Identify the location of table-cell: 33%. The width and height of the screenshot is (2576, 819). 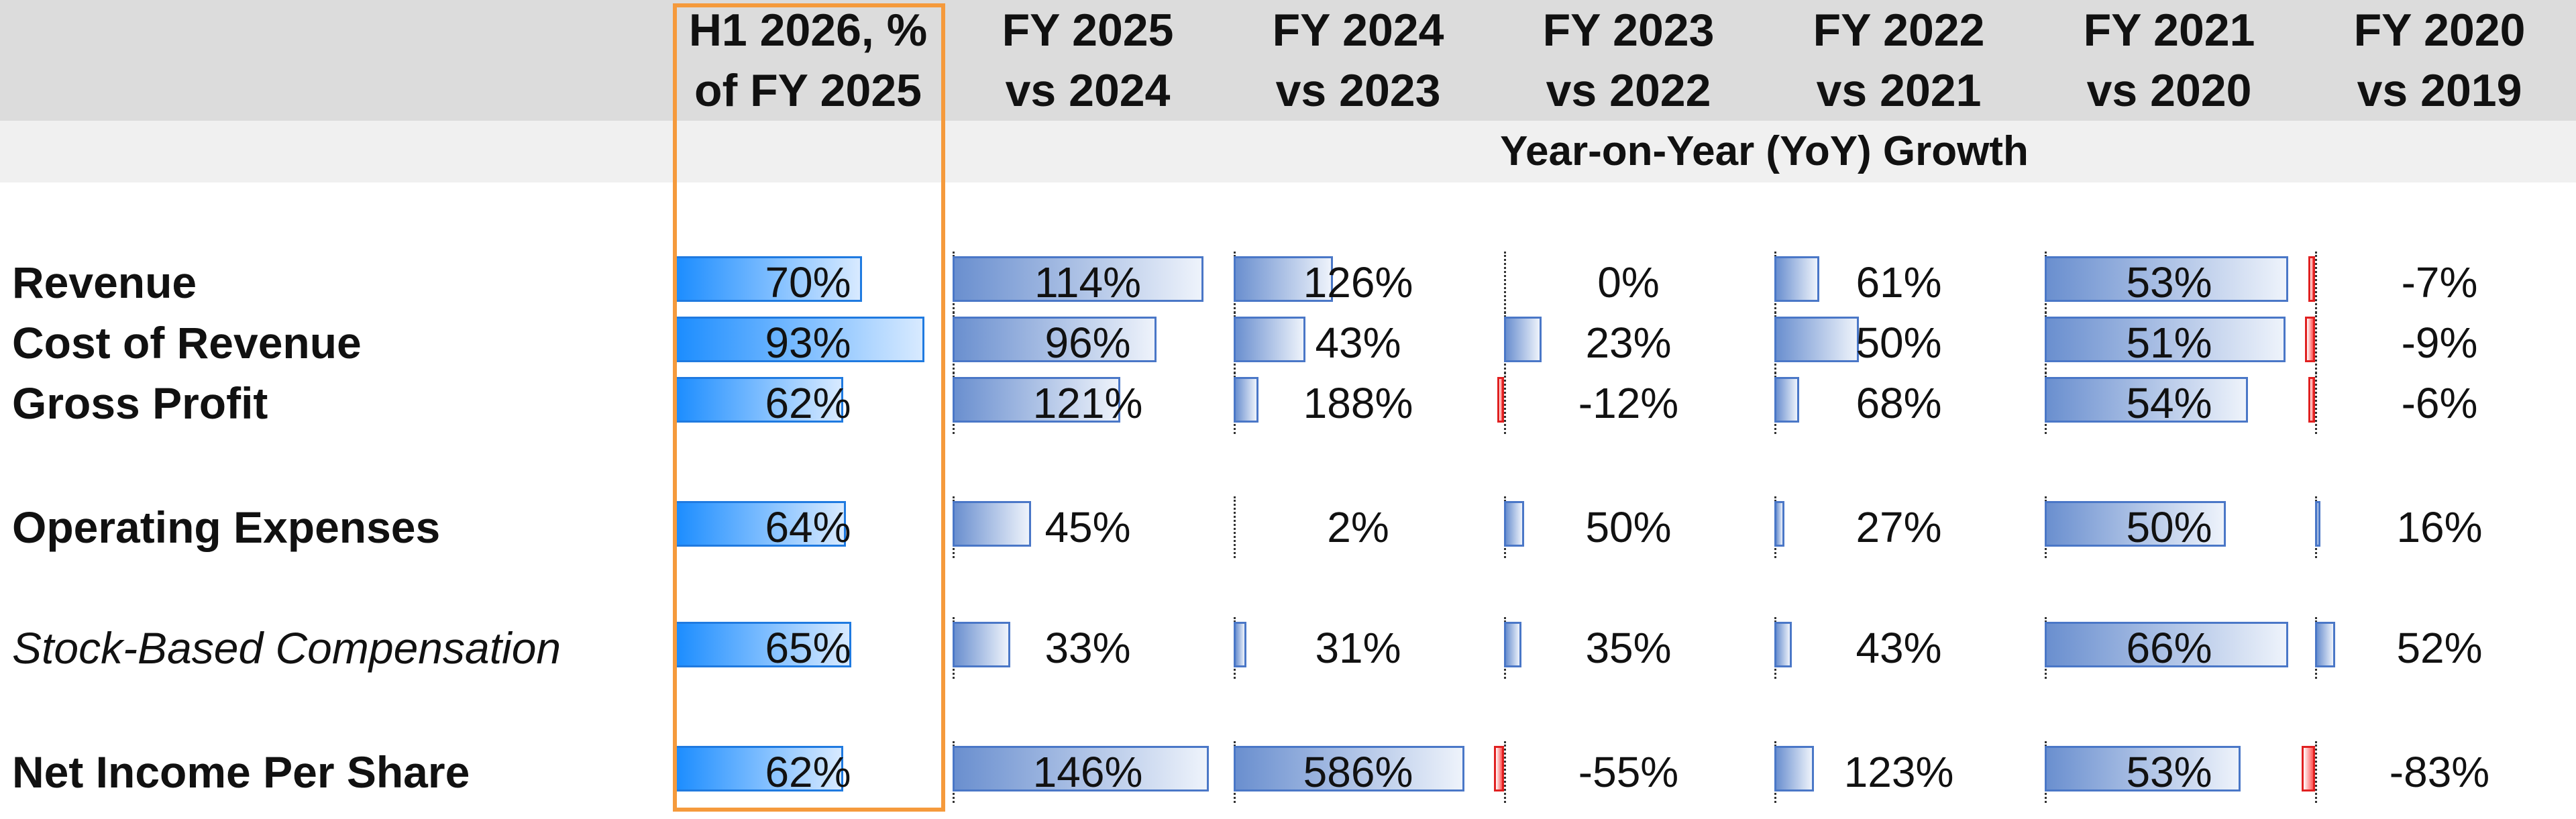
(1088, 648).